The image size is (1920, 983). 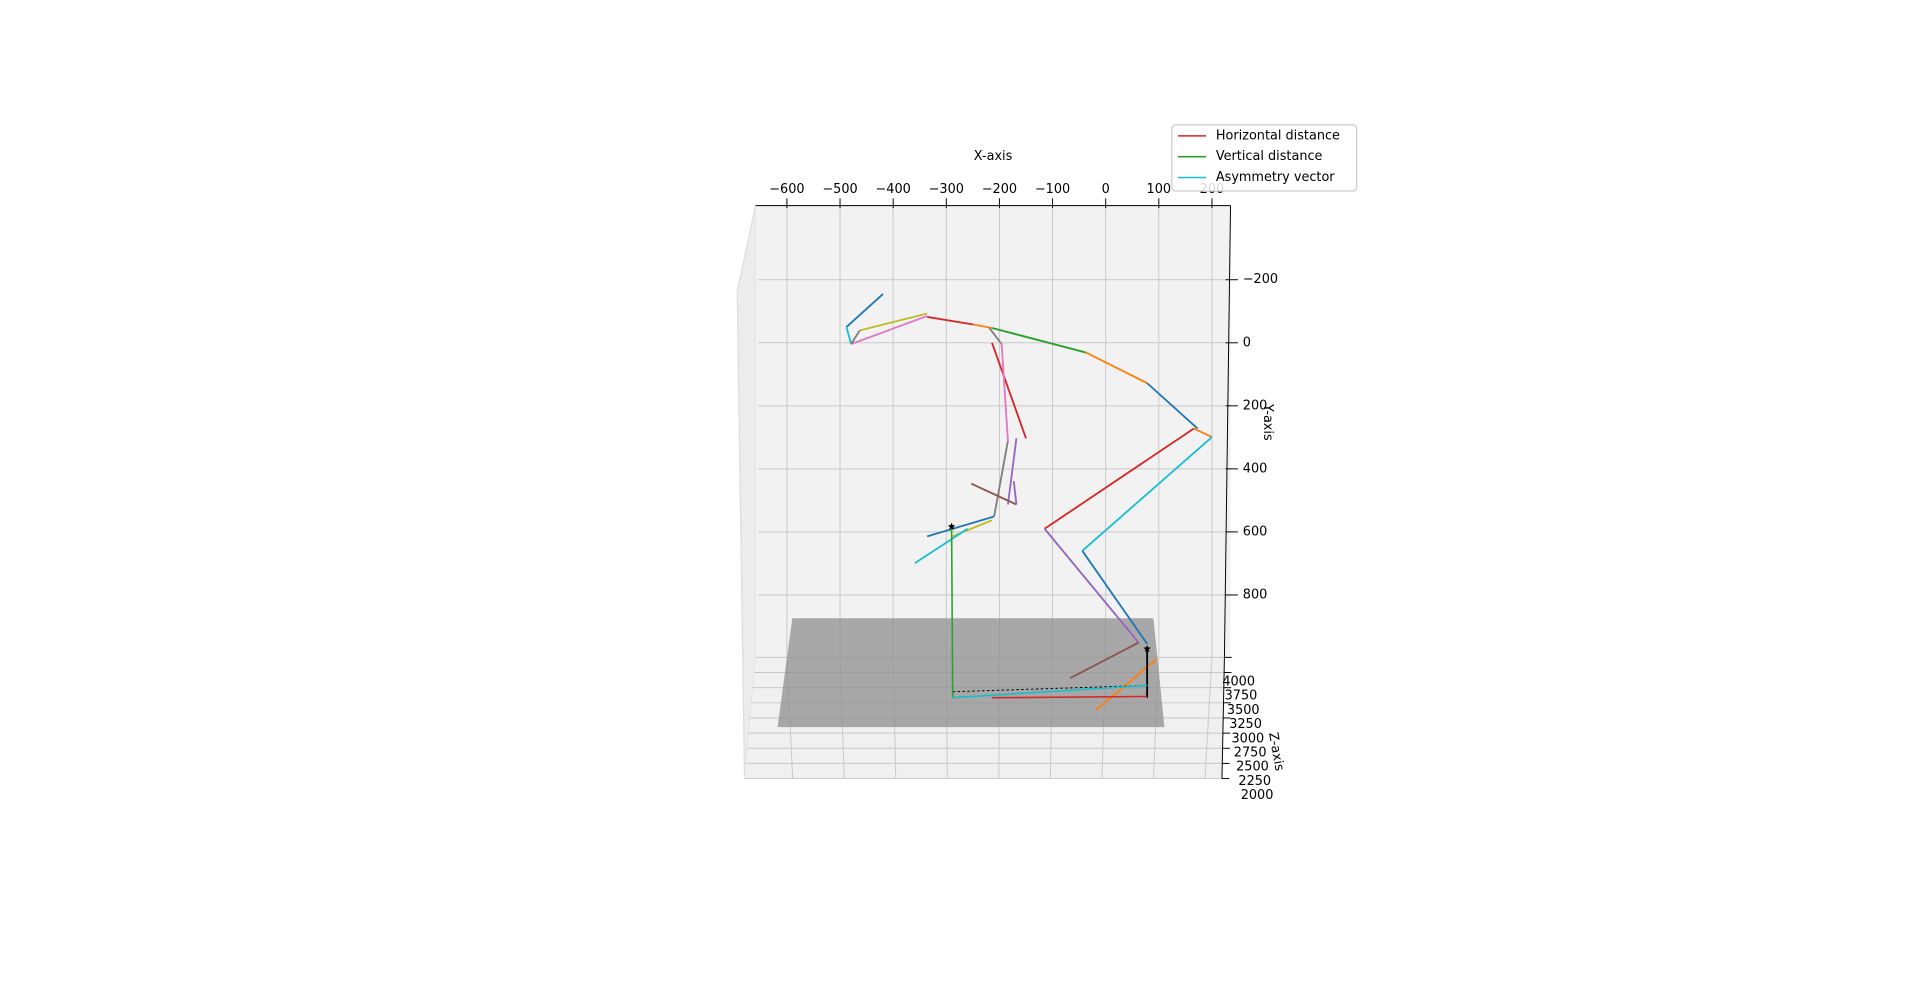 What do you see at coordinates (1269, 156) in the screenshot?
I see `legend-label: Vertical distance` at bounding box center [1269, 156].